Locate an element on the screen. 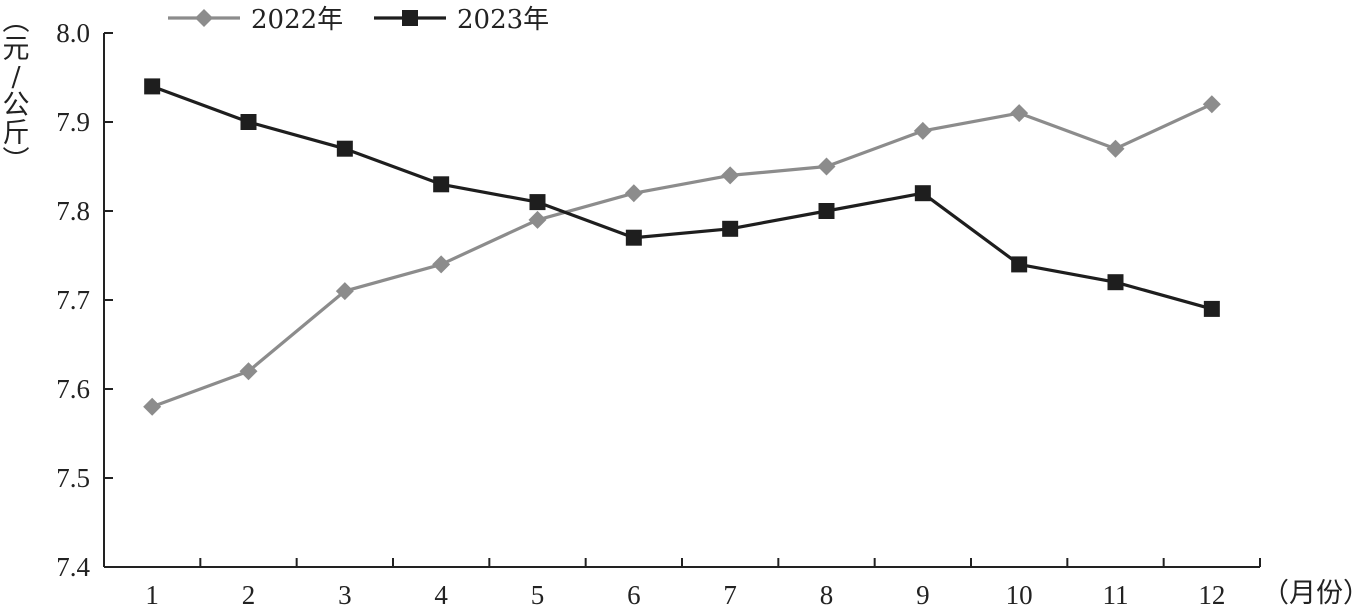 This screenshot has height=612, width=1364. x-axis-title: （月份） is located at coordinates (1313, 593).